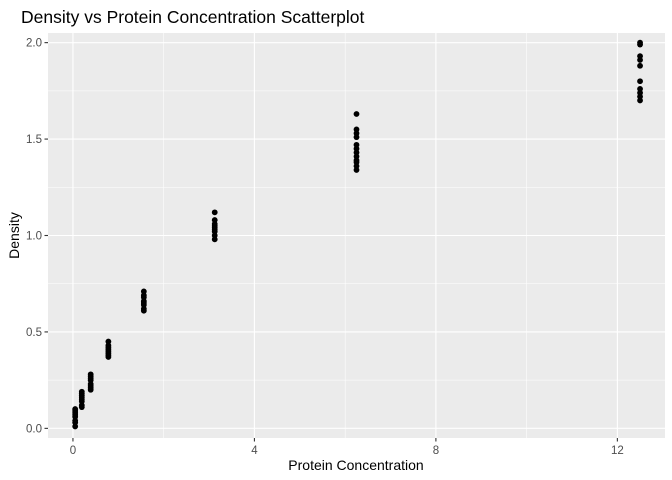 The image size is (672, 480). Describe the element at coordinates (617, 451) in the screenshot. I see `x-tick-label: 12` at that location.